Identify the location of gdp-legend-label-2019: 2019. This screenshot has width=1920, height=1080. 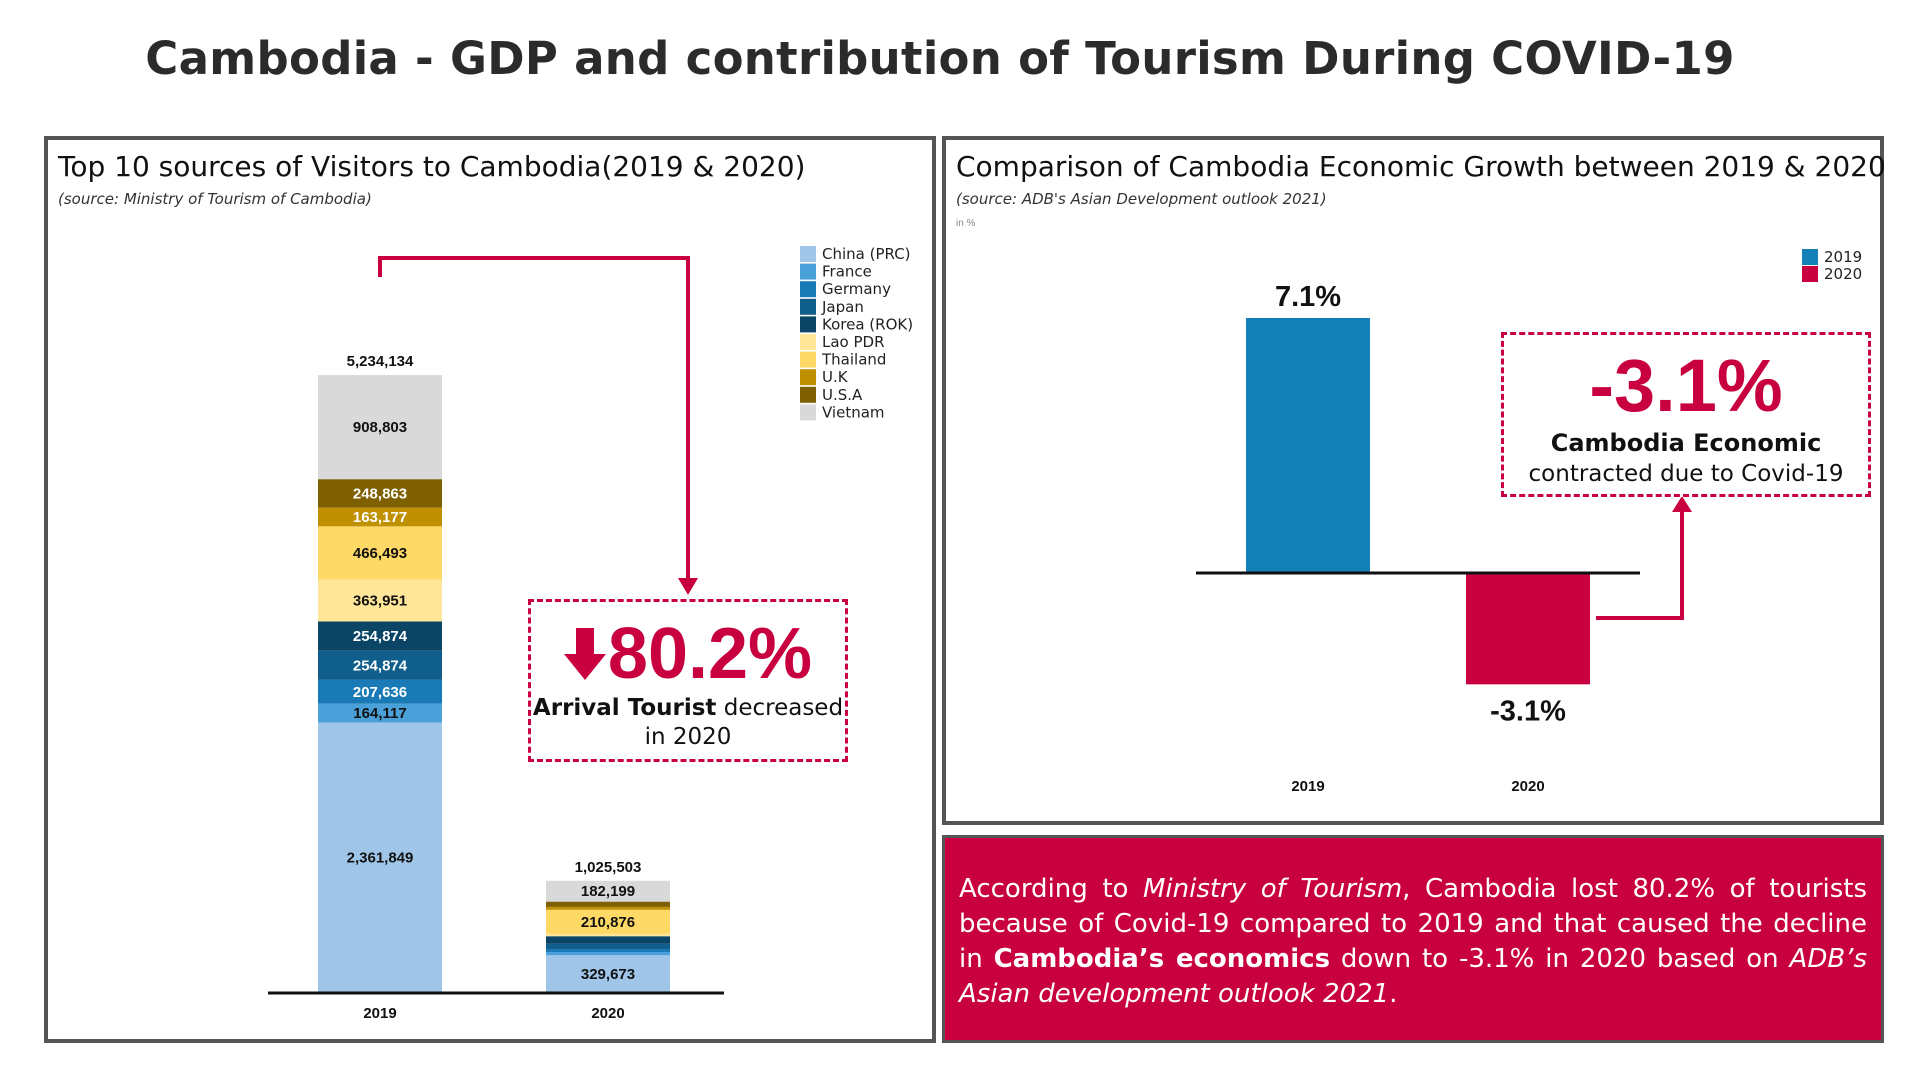
(1843, 257).